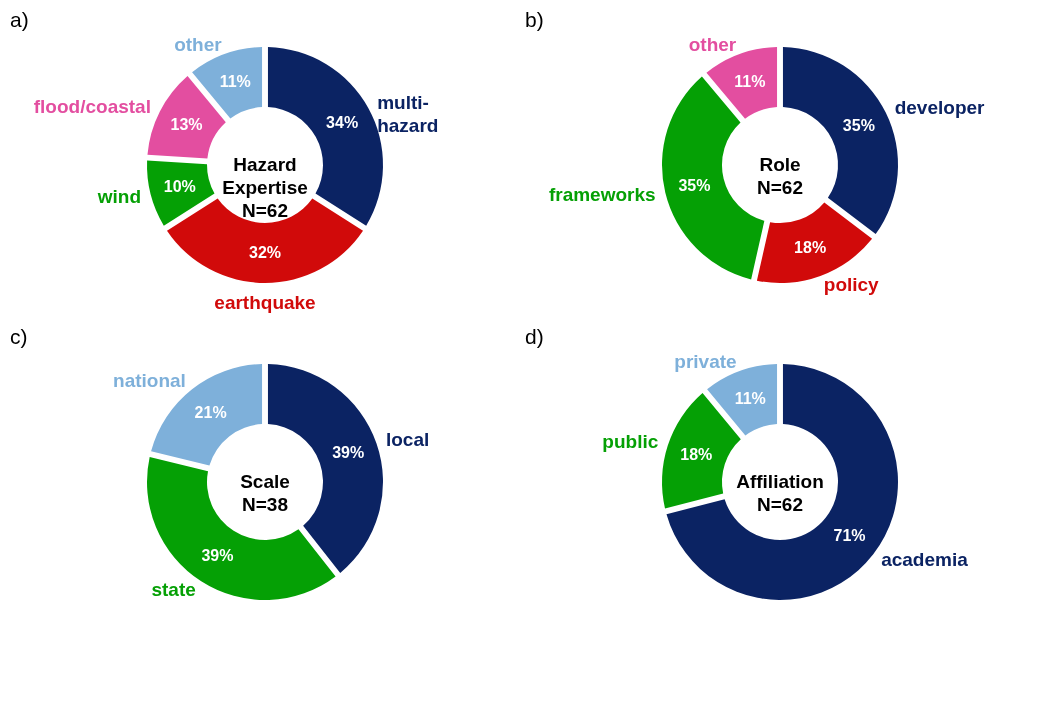 Image resolution: width=1060 pixels, height=710 pixels. I want to click on slice-label: academia, so click(925, 560).